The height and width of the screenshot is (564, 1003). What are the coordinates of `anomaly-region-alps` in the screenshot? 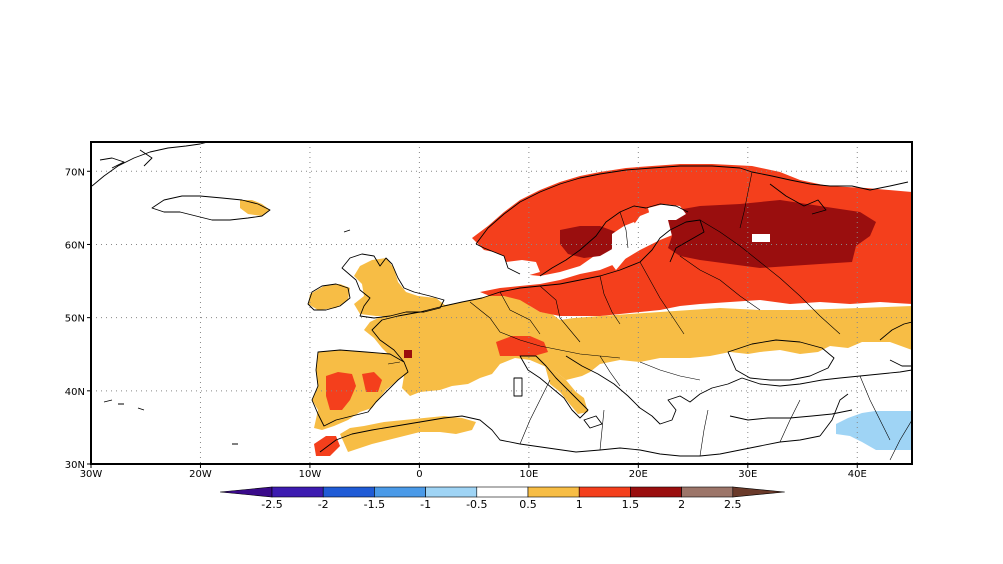 It's located at (522, 346).